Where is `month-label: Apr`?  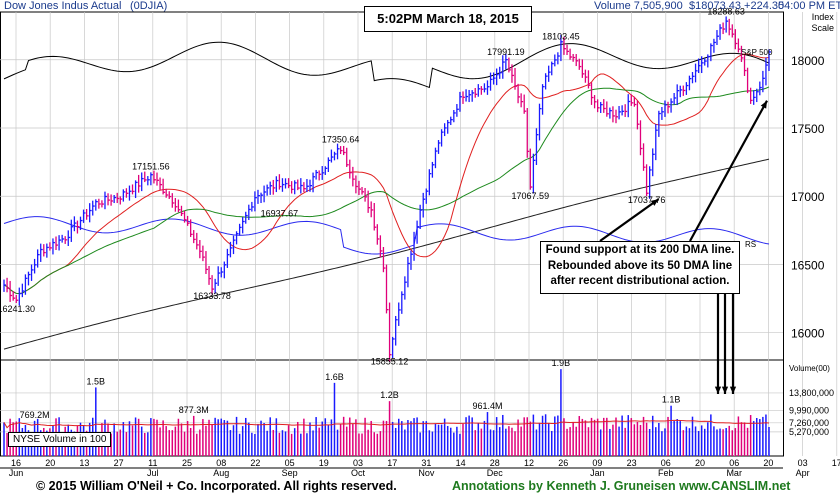 month-label: Apr is located at coordinates (803, 473).